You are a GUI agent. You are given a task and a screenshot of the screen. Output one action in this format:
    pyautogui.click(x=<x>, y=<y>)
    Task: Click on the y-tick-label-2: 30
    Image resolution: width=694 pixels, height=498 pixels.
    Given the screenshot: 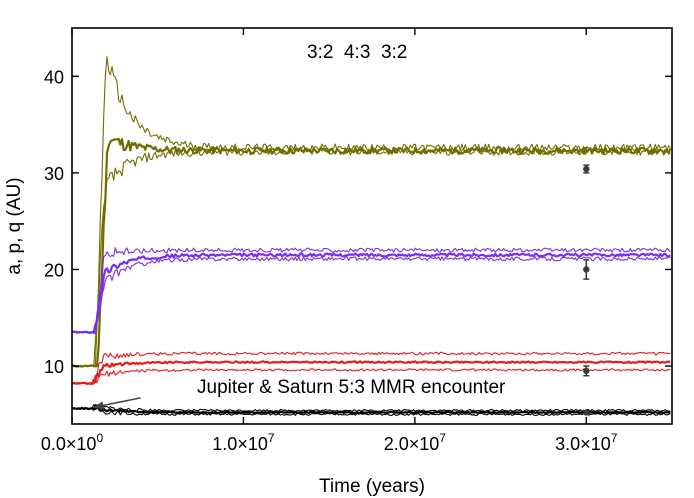 What is the action you would take?
    pyautogui.click(x=54, y=174)
    